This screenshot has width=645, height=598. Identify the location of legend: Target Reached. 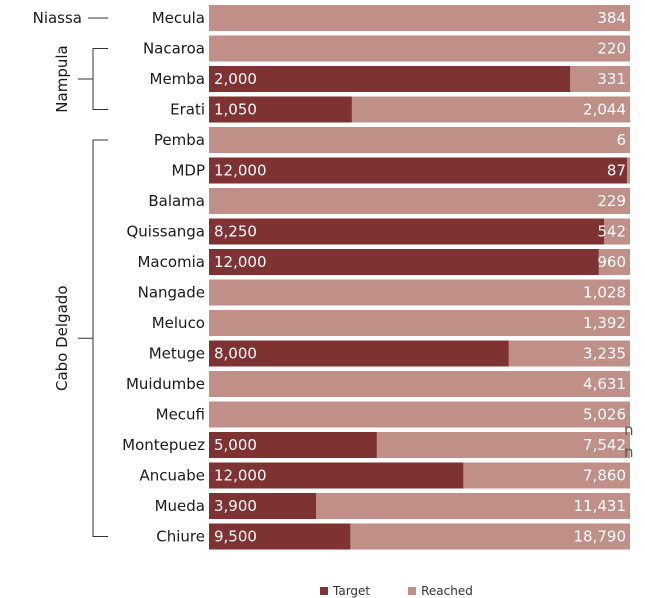
(396, 591).